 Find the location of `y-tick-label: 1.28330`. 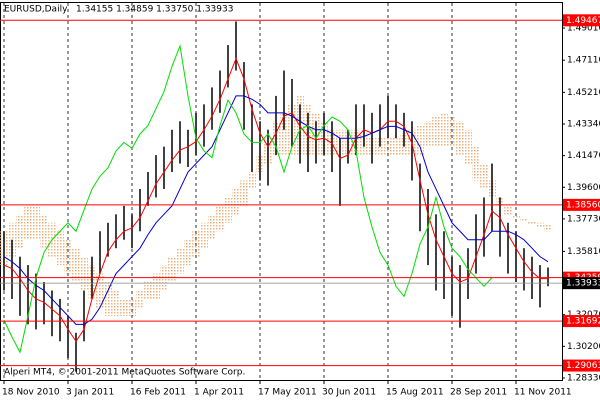

y-tick-label: 1.28330 is located at coordinates (583, 378).